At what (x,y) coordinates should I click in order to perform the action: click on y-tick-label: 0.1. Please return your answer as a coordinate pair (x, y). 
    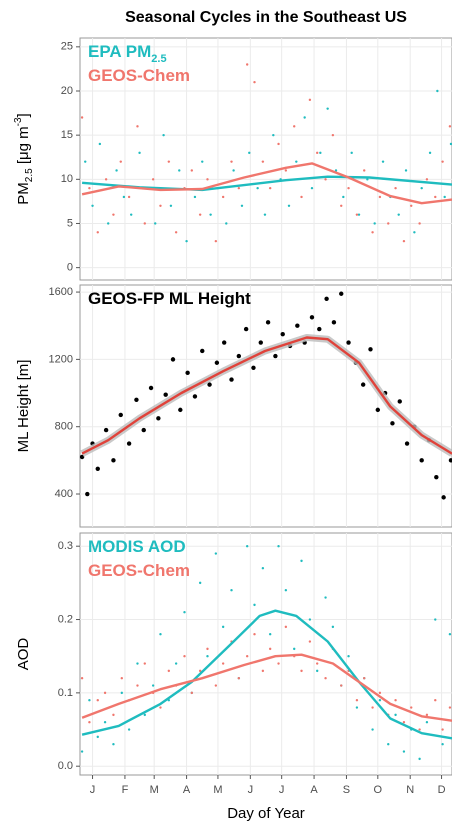
    Looking at the image, I should click on (65, 693).